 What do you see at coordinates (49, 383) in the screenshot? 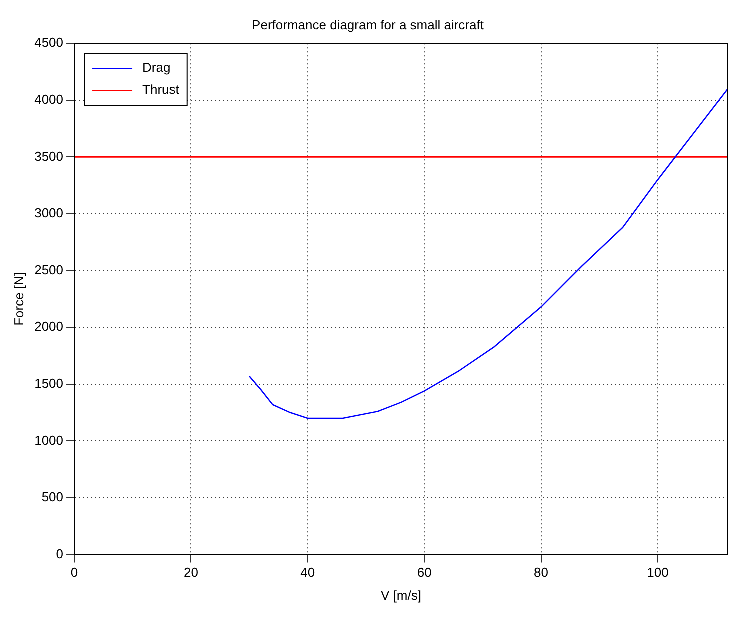
I see `y-tick-label: 1500` at bounding box center [49, 383].